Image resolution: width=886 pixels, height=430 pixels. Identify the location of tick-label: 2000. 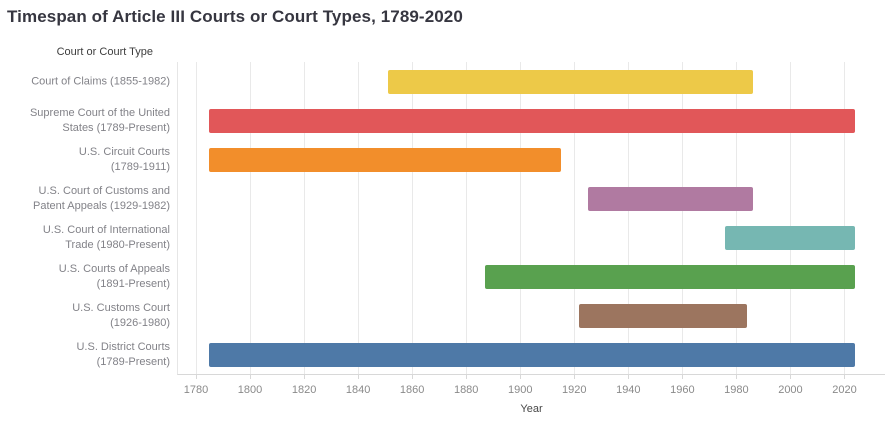
(790, 390).